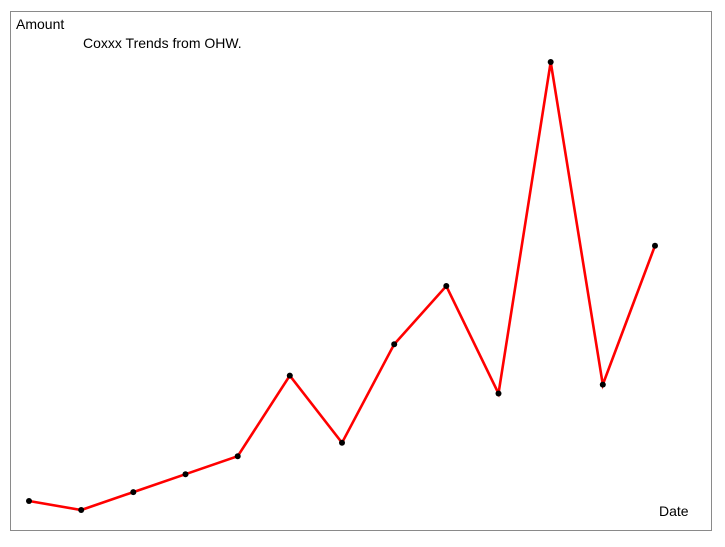  Describe the element at coordinates (162, 43) in the screenshot. I see `chart-title: Coxxx Trends from OHW.` at that location.